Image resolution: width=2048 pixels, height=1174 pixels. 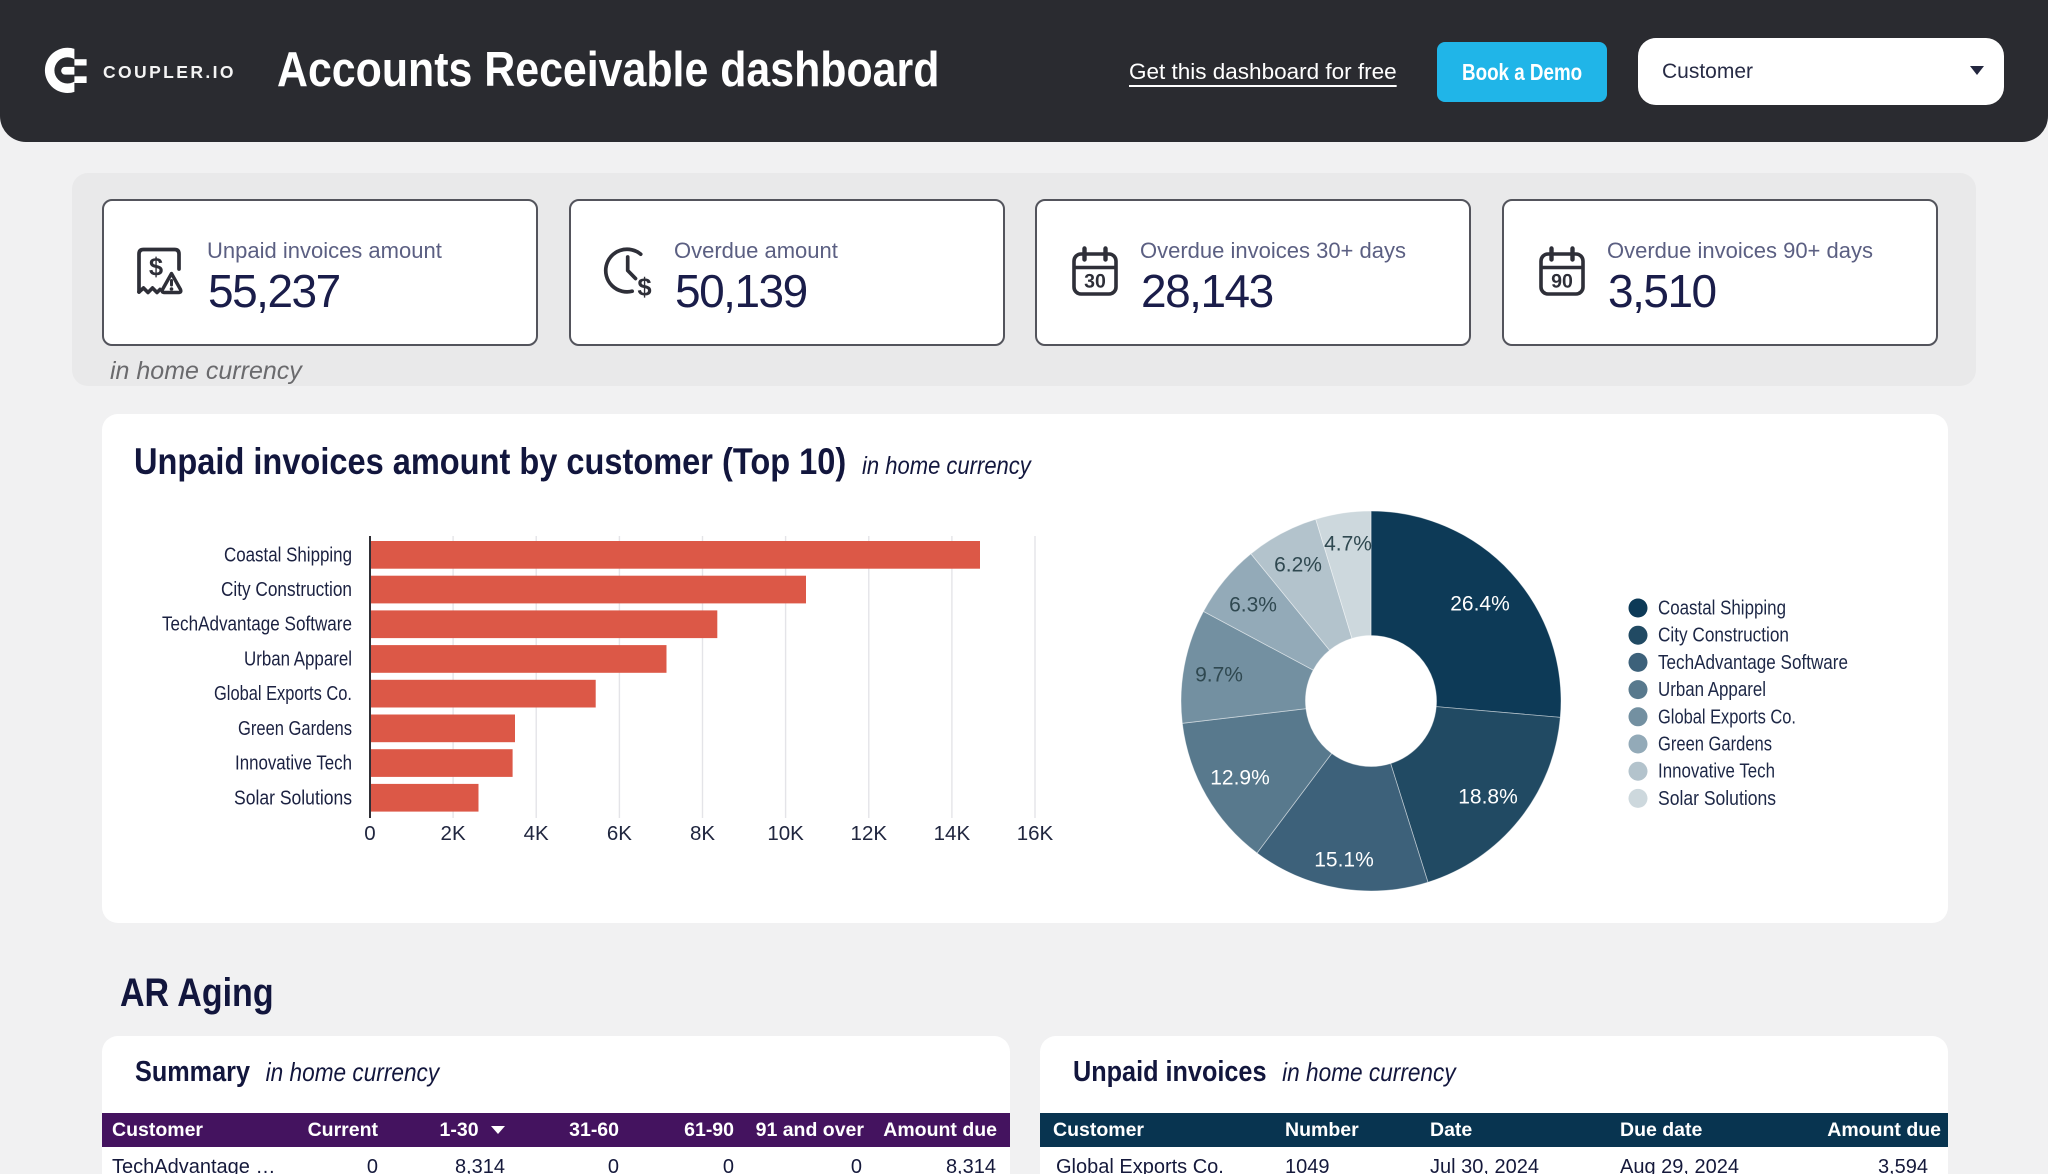 I want to click on svg-text: 10K, so click(x=785, y=833).